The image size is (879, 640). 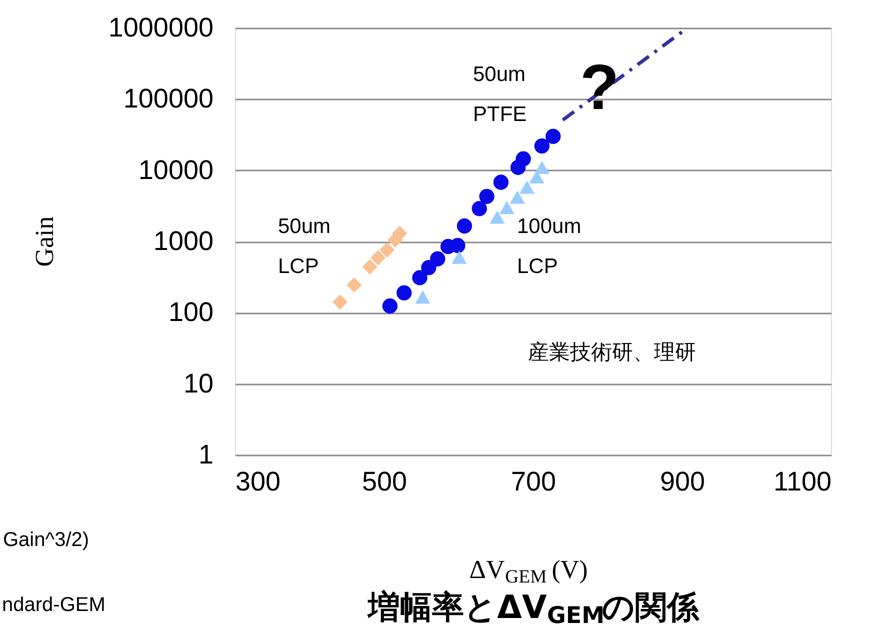 I want to click on annotation: 50um PTFE, so click(x=500, y=94).